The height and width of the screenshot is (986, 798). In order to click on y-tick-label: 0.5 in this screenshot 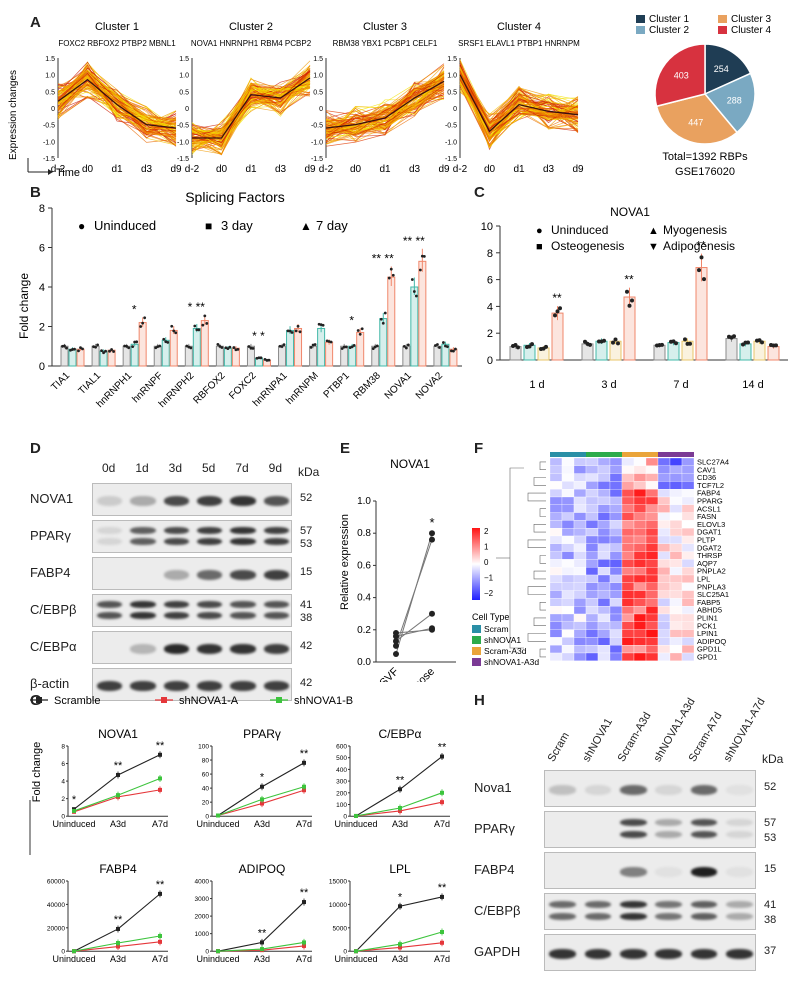, I will do `click(452, 92)`.